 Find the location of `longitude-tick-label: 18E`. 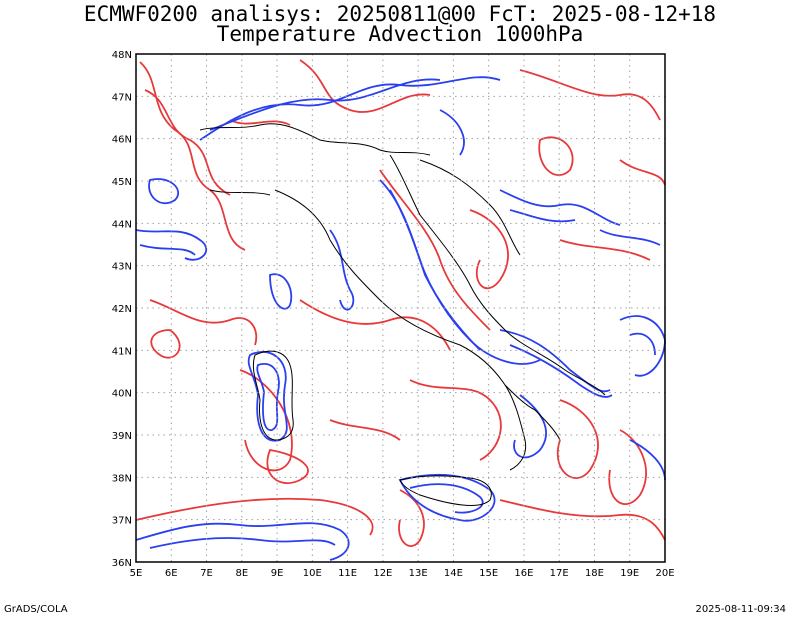

longitude-tick-label: 18E is located at coordinates (594, 573).